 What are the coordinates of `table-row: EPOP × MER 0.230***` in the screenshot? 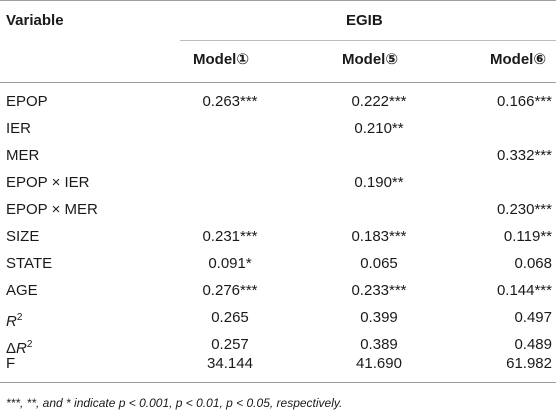 It's located at (278, 209).